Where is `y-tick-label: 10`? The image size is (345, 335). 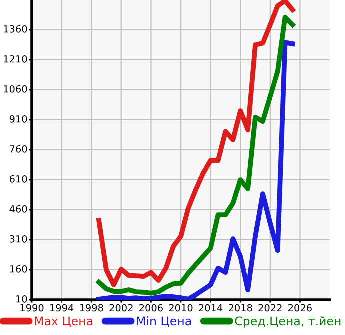
y-tick-label: 10 is located at coordinates (22, 299).